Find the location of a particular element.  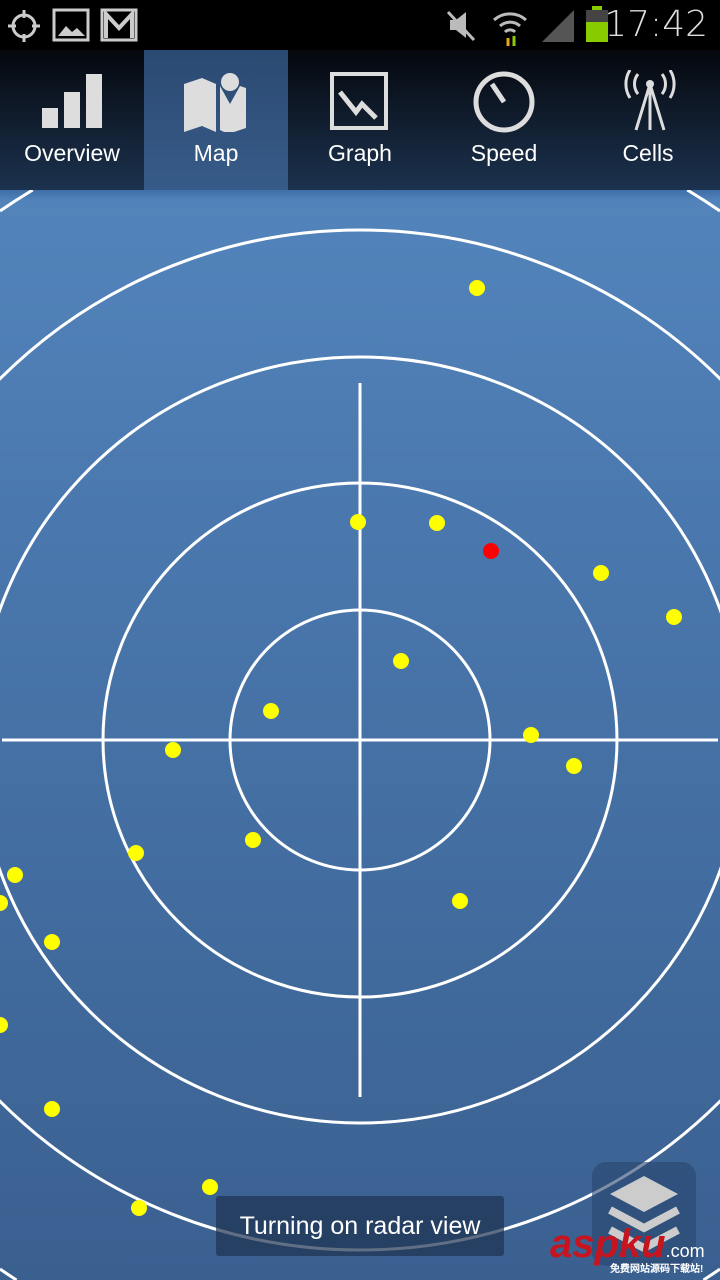

layers-icon is located at coordinates (644, 1214).